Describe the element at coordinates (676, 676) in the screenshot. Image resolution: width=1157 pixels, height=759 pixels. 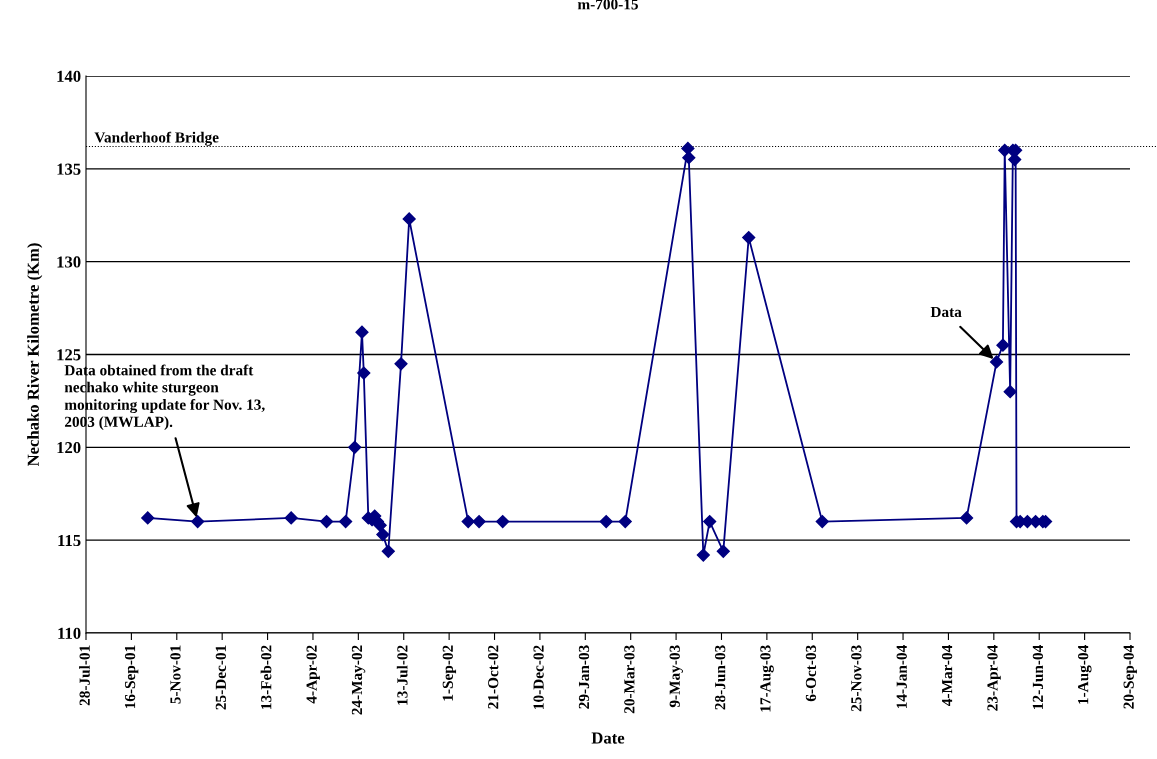
I see `x-tick-label: 9-May-03` at that location.